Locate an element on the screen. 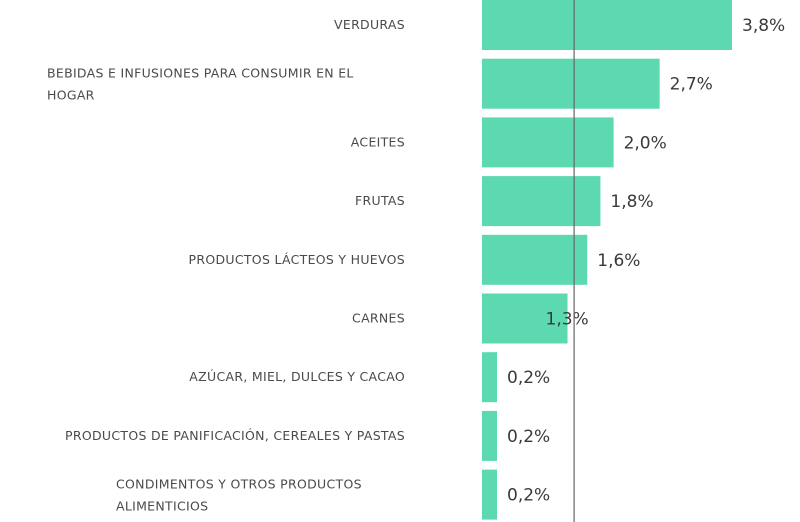 This screenshot has height=522, width=800. category-label-line: FRUTAS is located at coordinates (380, 200).